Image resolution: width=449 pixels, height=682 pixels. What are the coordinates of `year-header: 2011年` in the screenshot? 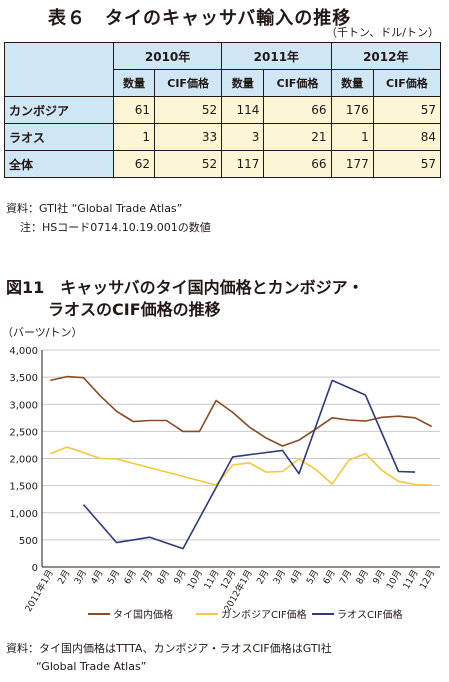 It's located at (276, 56).